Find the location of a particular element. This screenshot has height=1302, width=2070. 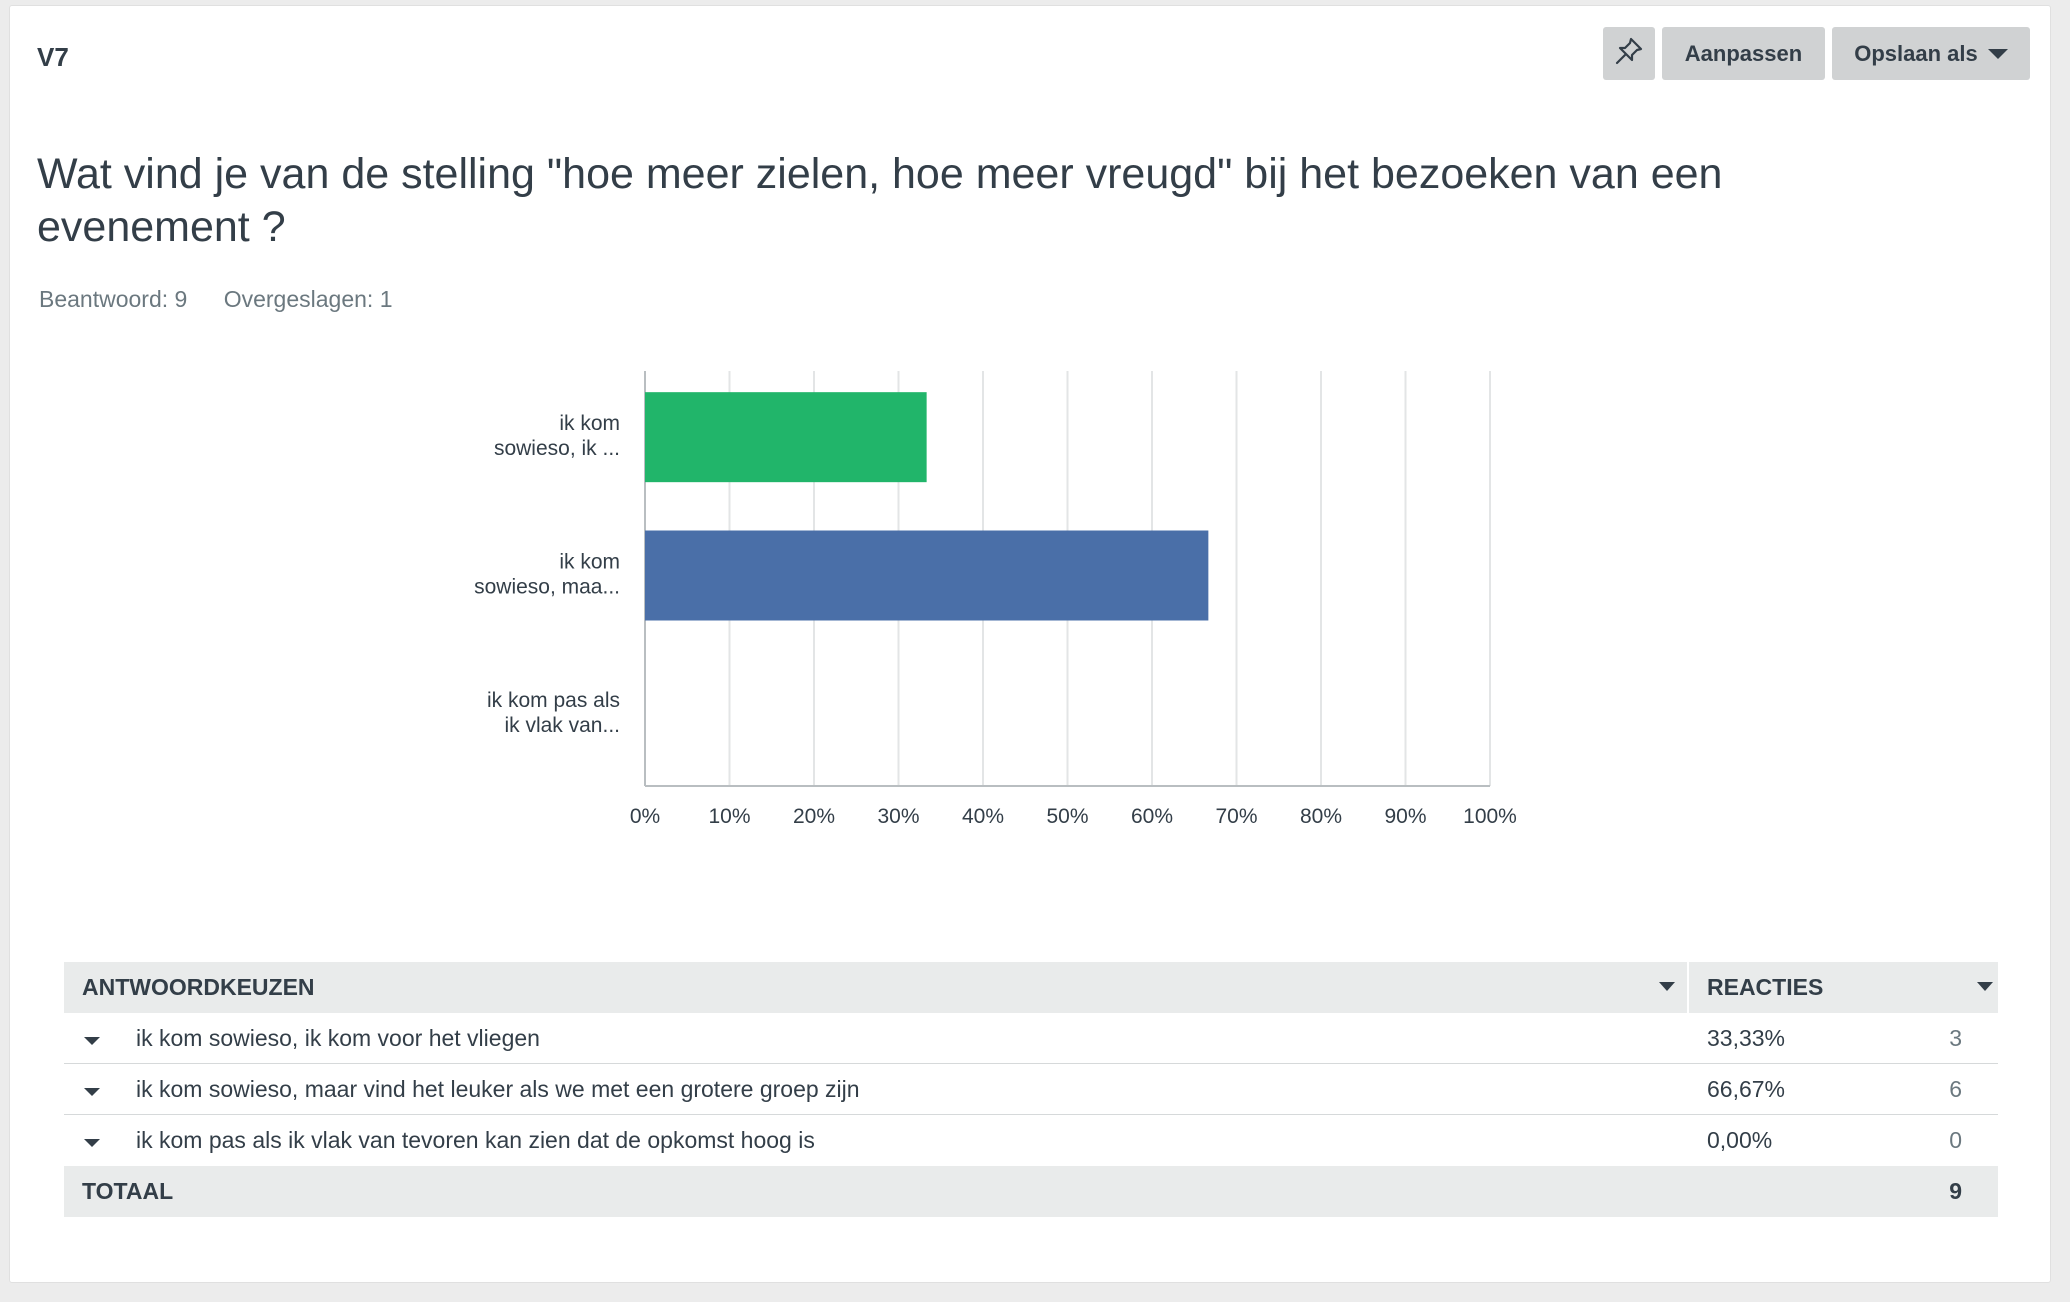

question-number: V7 is located at coordinates (53, 57).